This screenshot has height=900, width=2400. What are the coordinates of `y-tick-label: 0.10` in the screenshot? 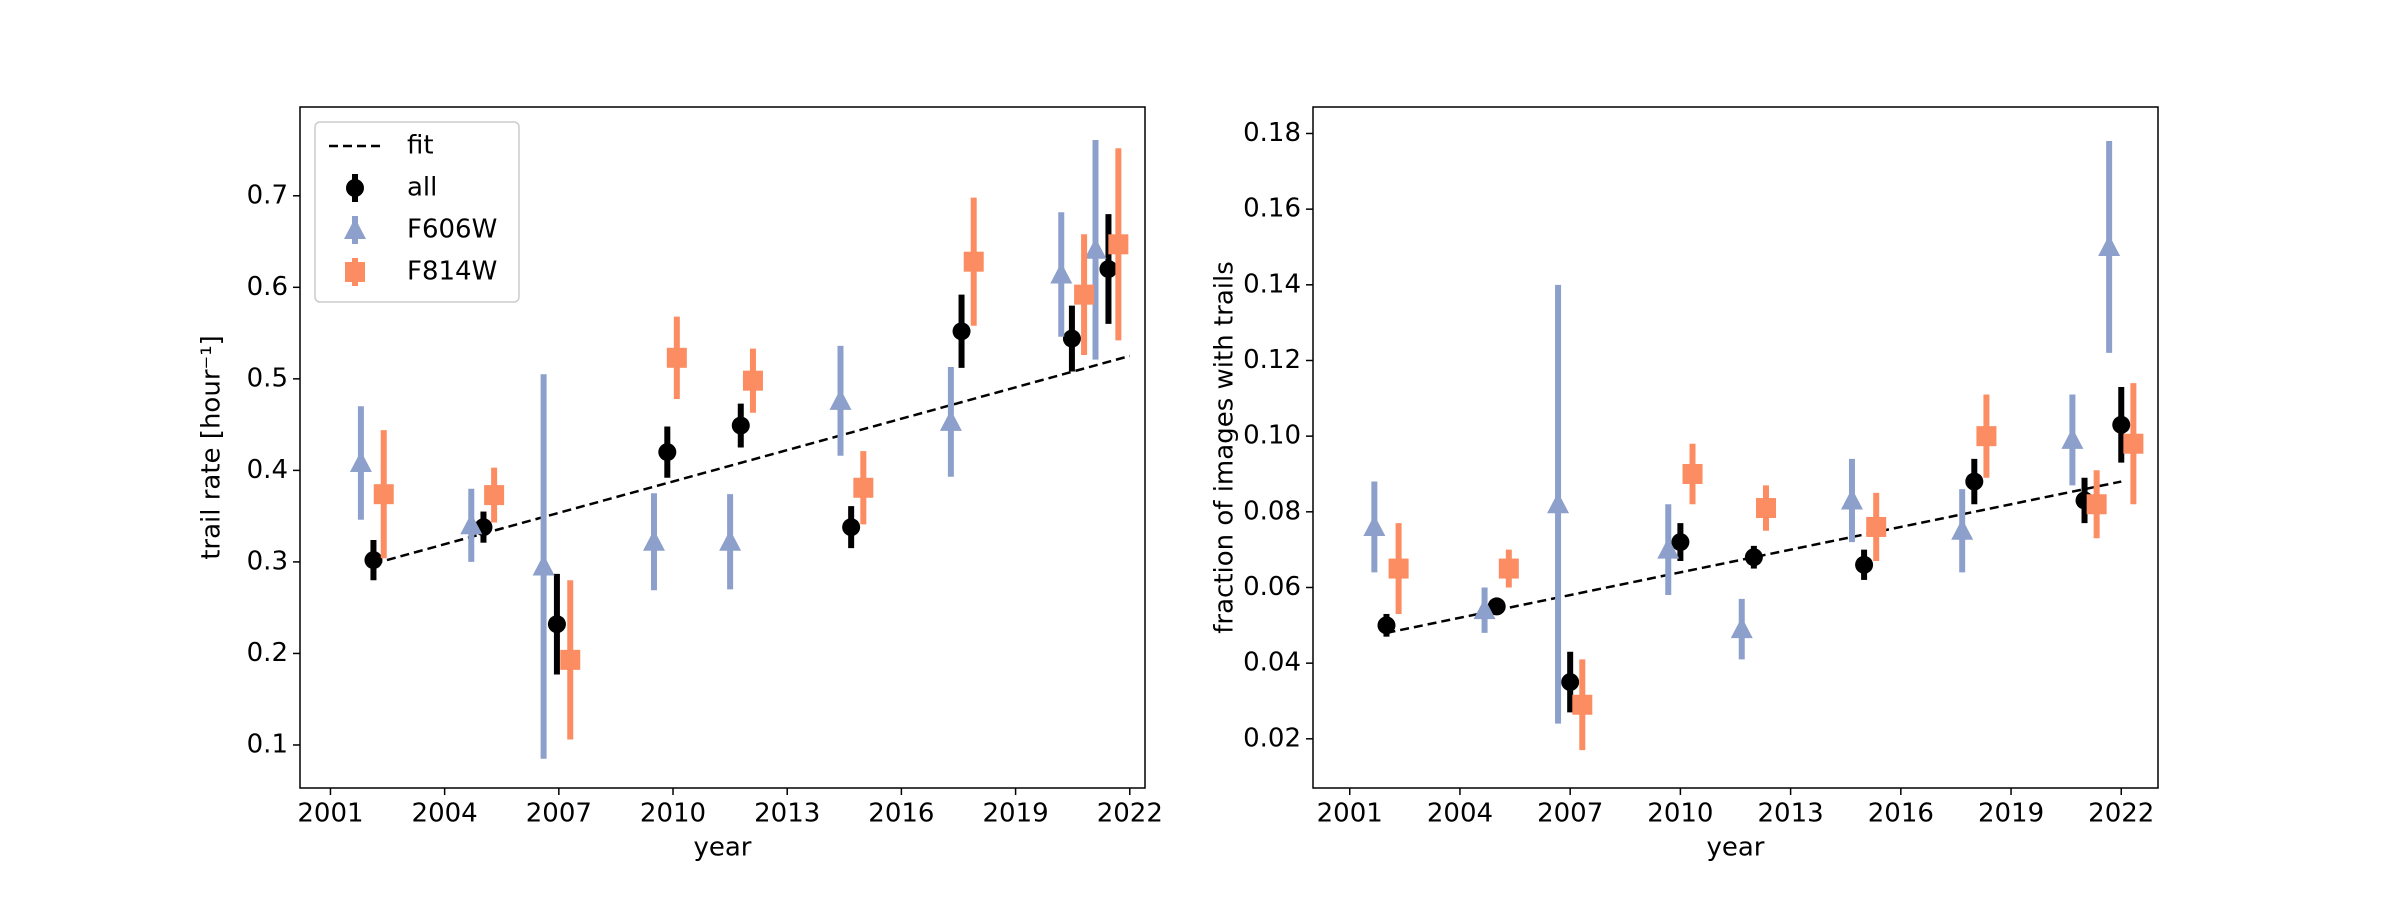 It's located at (1272, 436).